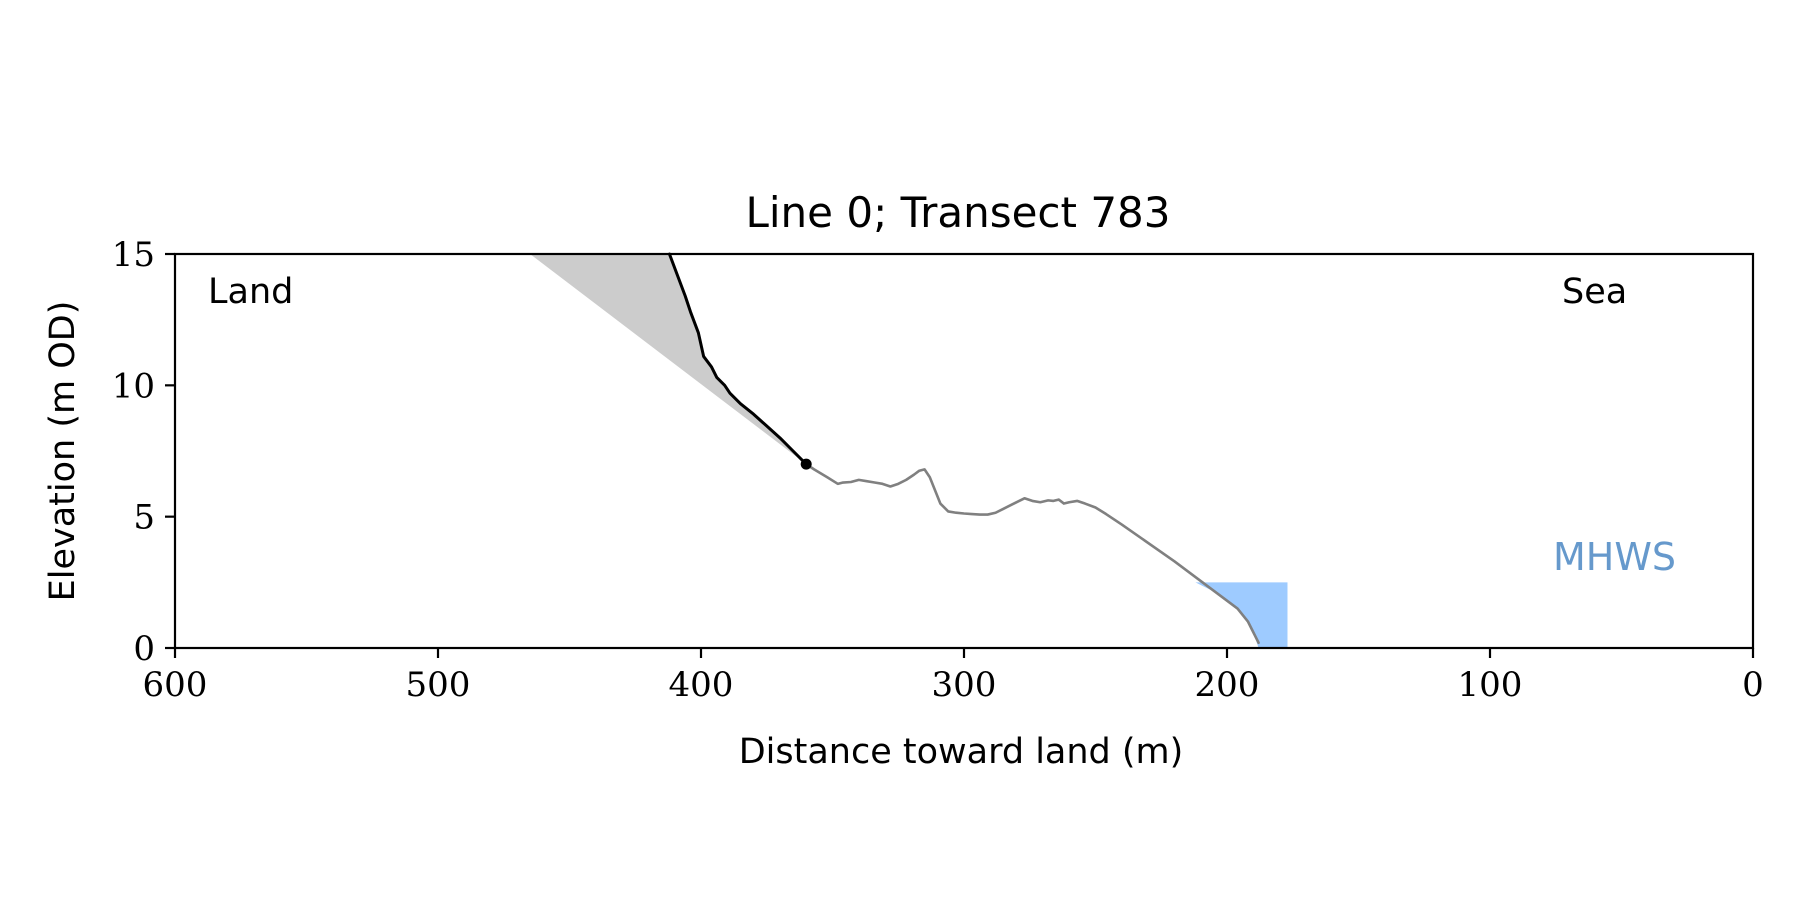 The height and width of the screenshot is (900, 1800). I want to click on x-tick-label: 300, so click(964, 685).